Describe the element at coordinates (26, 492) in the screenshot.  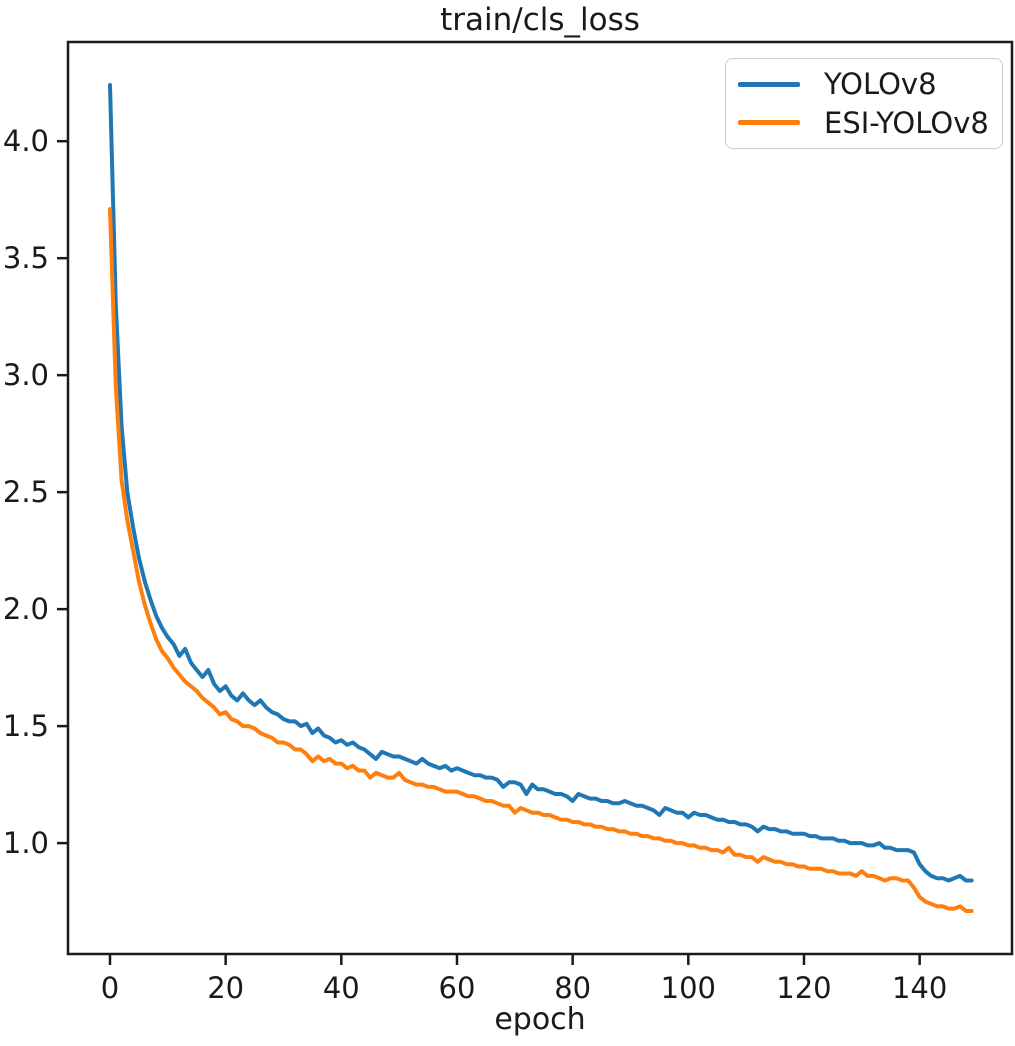
I see `y-tick-label: 2.5` at that location.